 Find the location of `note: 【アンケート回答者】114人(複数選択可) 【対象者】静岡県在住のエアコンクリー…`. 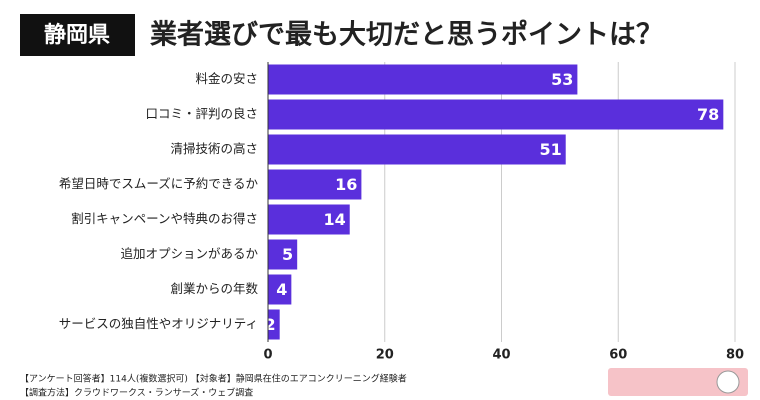

note: 【アンケート回答者】114人(複数選択可) 【対象者】静岡県在住のエアコンクリー… is located at coordinates (213, 379).